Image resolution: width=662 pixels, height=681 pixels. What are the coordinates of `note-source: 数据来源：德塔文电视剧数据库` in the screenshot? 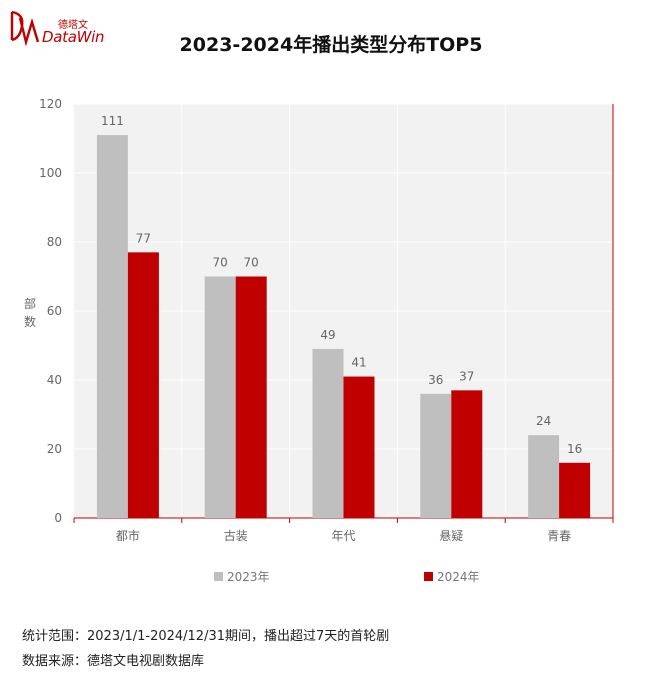 It's located at (113, 661).